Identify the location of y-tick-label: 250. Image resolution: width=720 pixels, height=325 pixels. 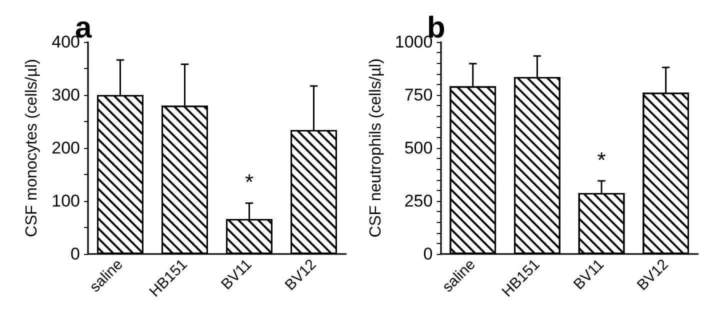
(418, 201).